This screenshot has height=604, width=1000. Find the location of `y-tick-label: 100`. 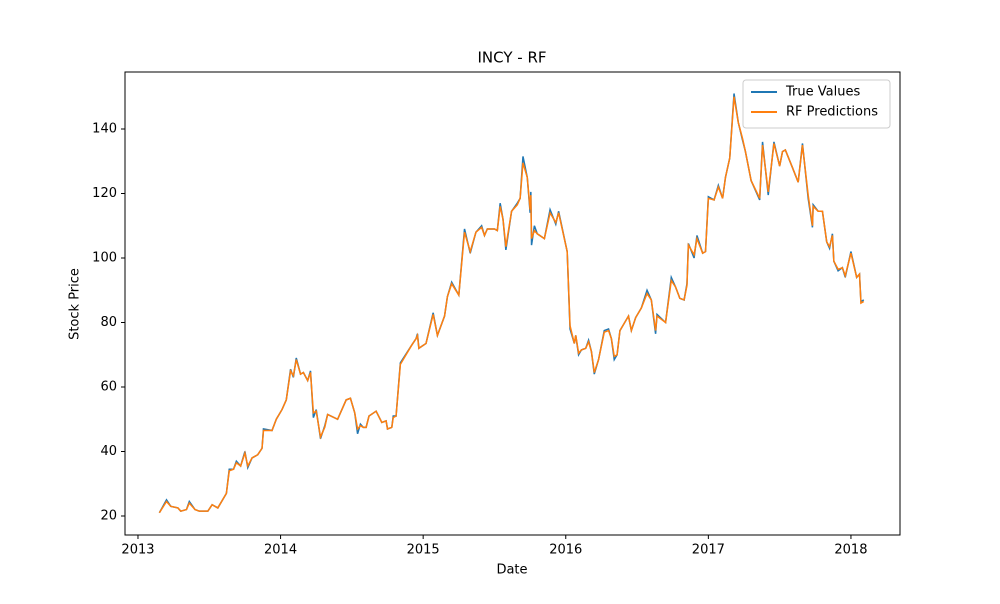

y-tick-label: 100 is located at coordinates (104, 257).